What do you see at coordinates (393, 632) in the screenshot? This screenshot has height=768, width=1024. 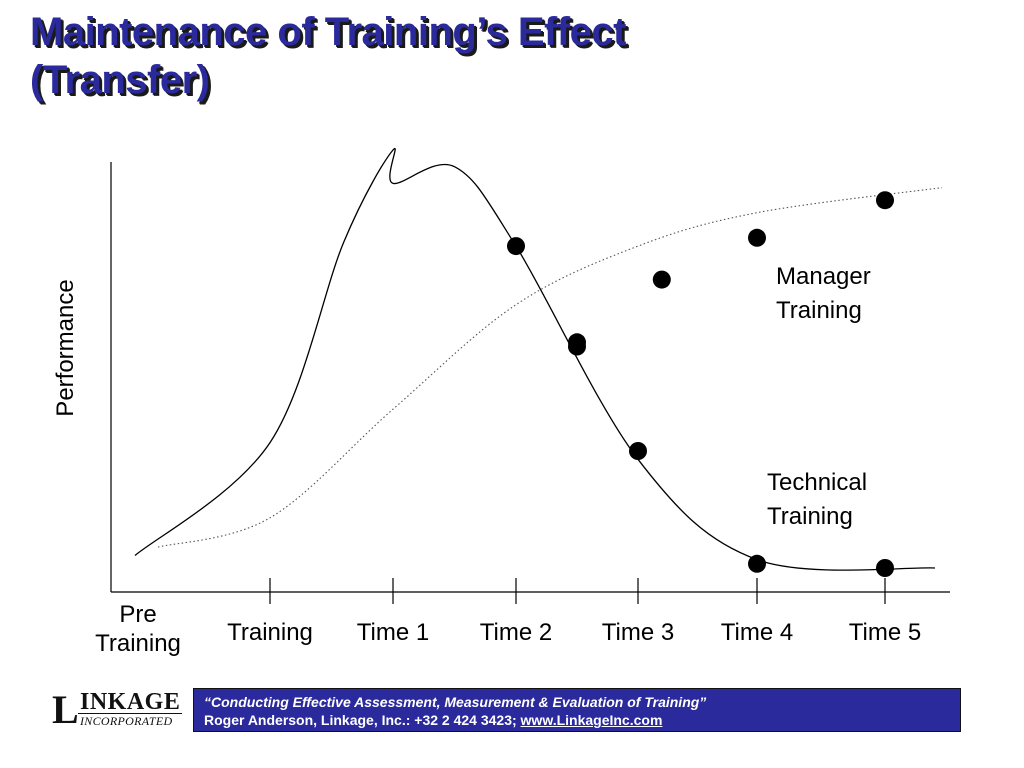 I see `x-tick-label: Time 1` at bounding box center [393, 632].